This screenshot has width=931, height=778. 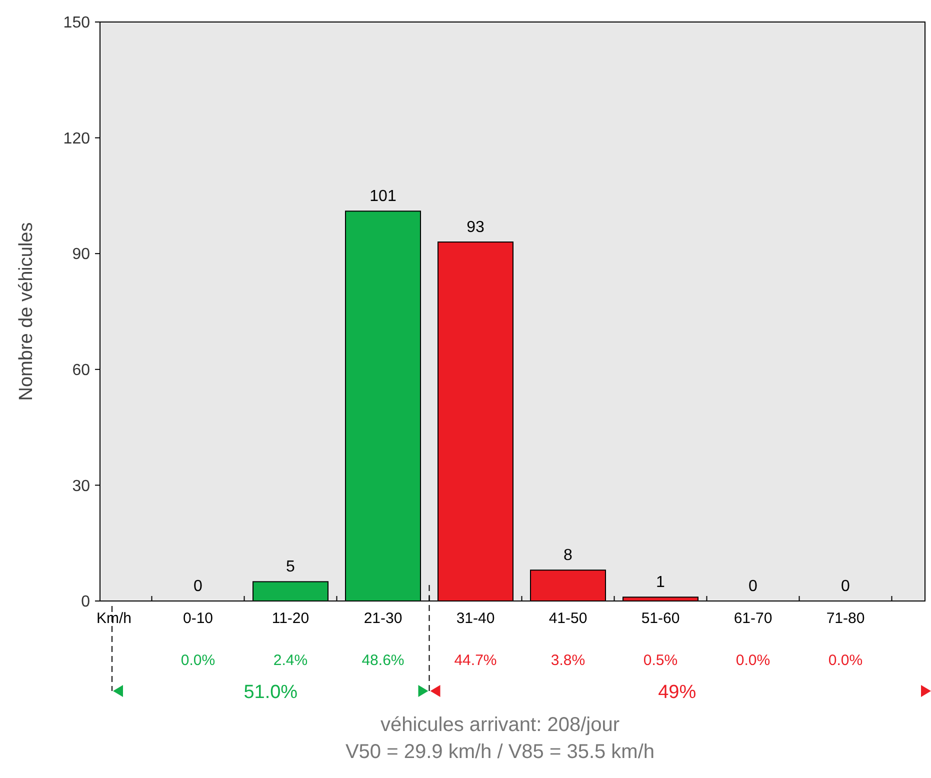 I want to click on data-label: 1, so click(x=661, y=583).